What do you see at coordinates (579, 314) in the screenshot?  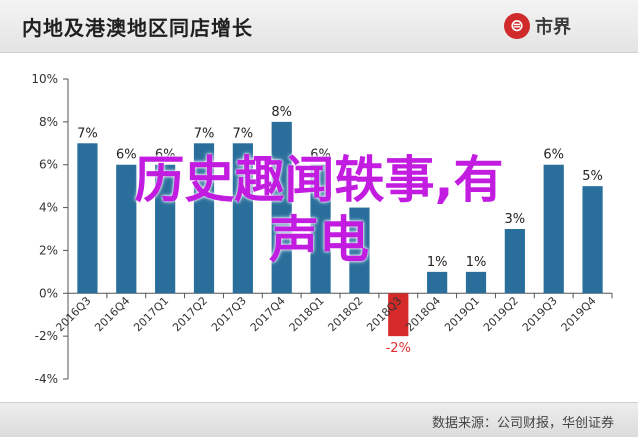 I see `x-tick-label: 2019Q4` at bounding box center [579, 314].